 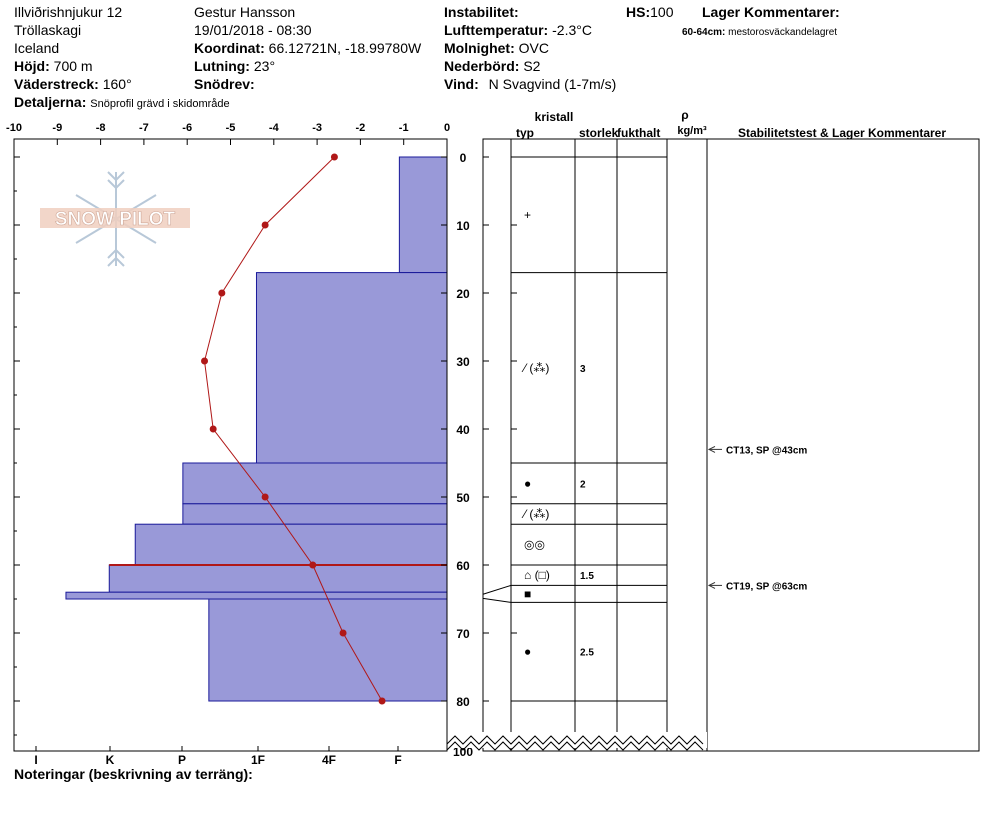 What do you see at coordinates (229, 48) in the screenshot?
I see `coordinate-label: Koordinat:` at bounding box center [229, 48].